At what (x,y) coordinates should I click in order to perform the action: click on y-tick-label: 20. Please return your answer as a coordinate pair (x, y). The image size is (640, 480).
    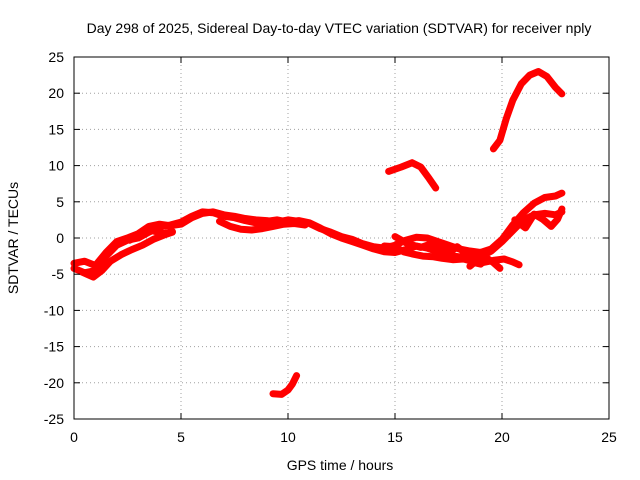
    Looking at the image, I should click on (56, 93).